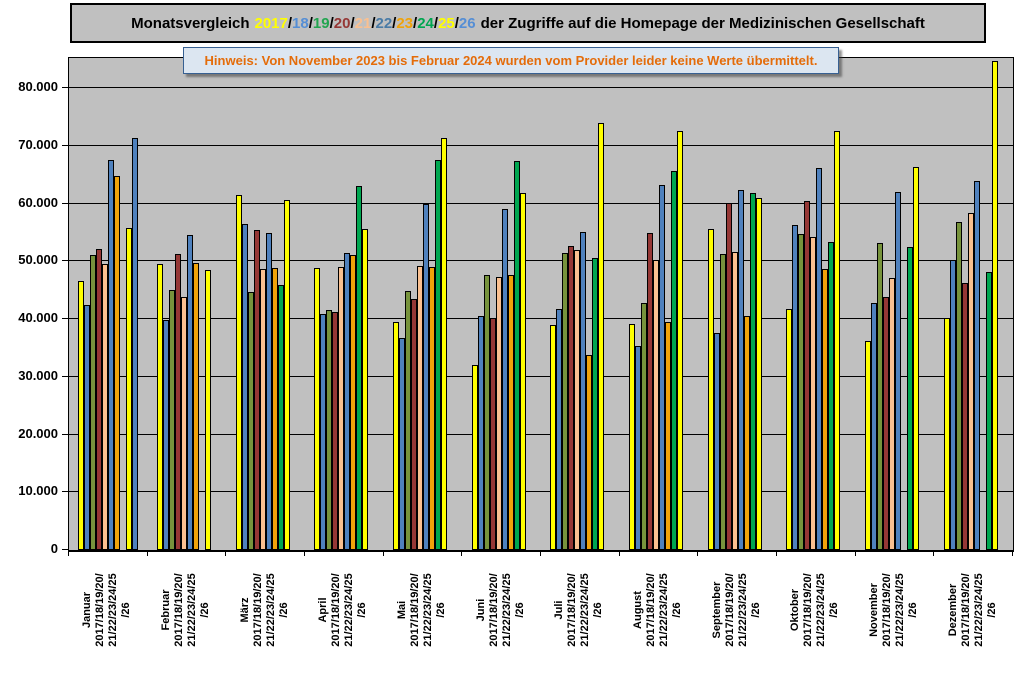 This screenshot has height=673, width=1024. What do you see at coordinates (38, 317) in the screenshot?
I see `y-axis-tick-label: 40.000` at bounding box center [38, 317].